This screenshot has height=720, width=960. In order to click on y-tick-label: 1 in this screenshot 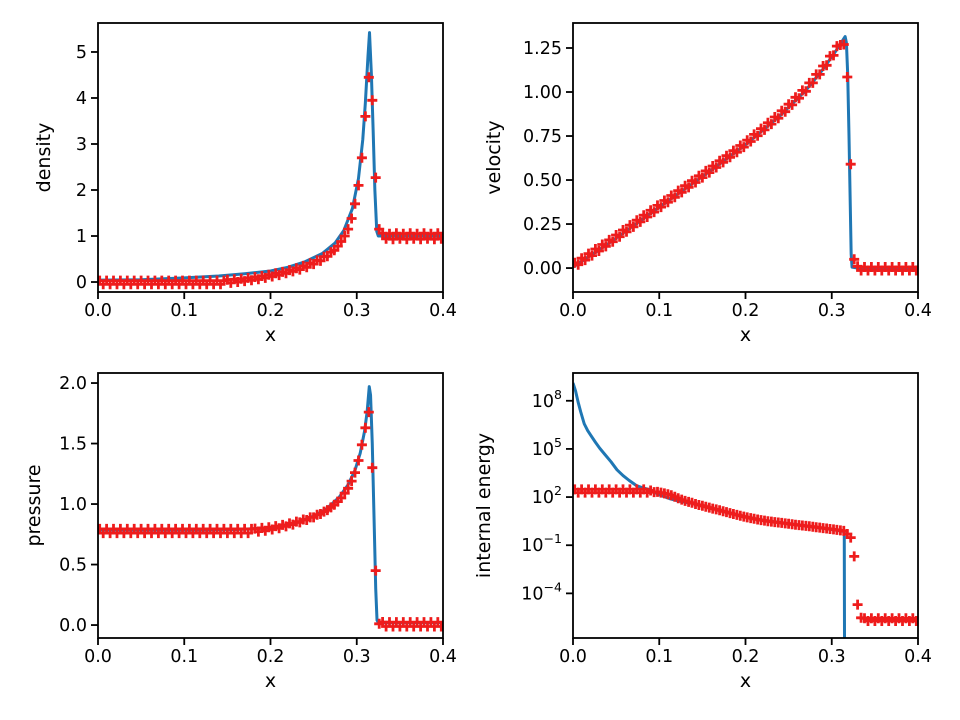, I will do `click(81, 237)`.